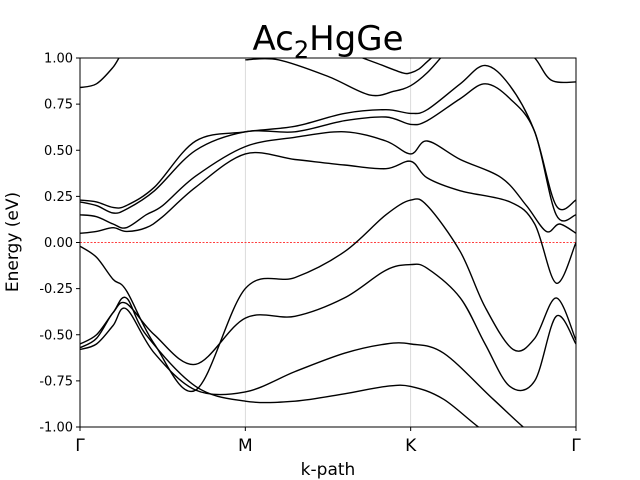  What do you see at coordinates (58, 197) in the screenshot?
I see `y-tick-label: 0.25` at bounding box center [58, 197].